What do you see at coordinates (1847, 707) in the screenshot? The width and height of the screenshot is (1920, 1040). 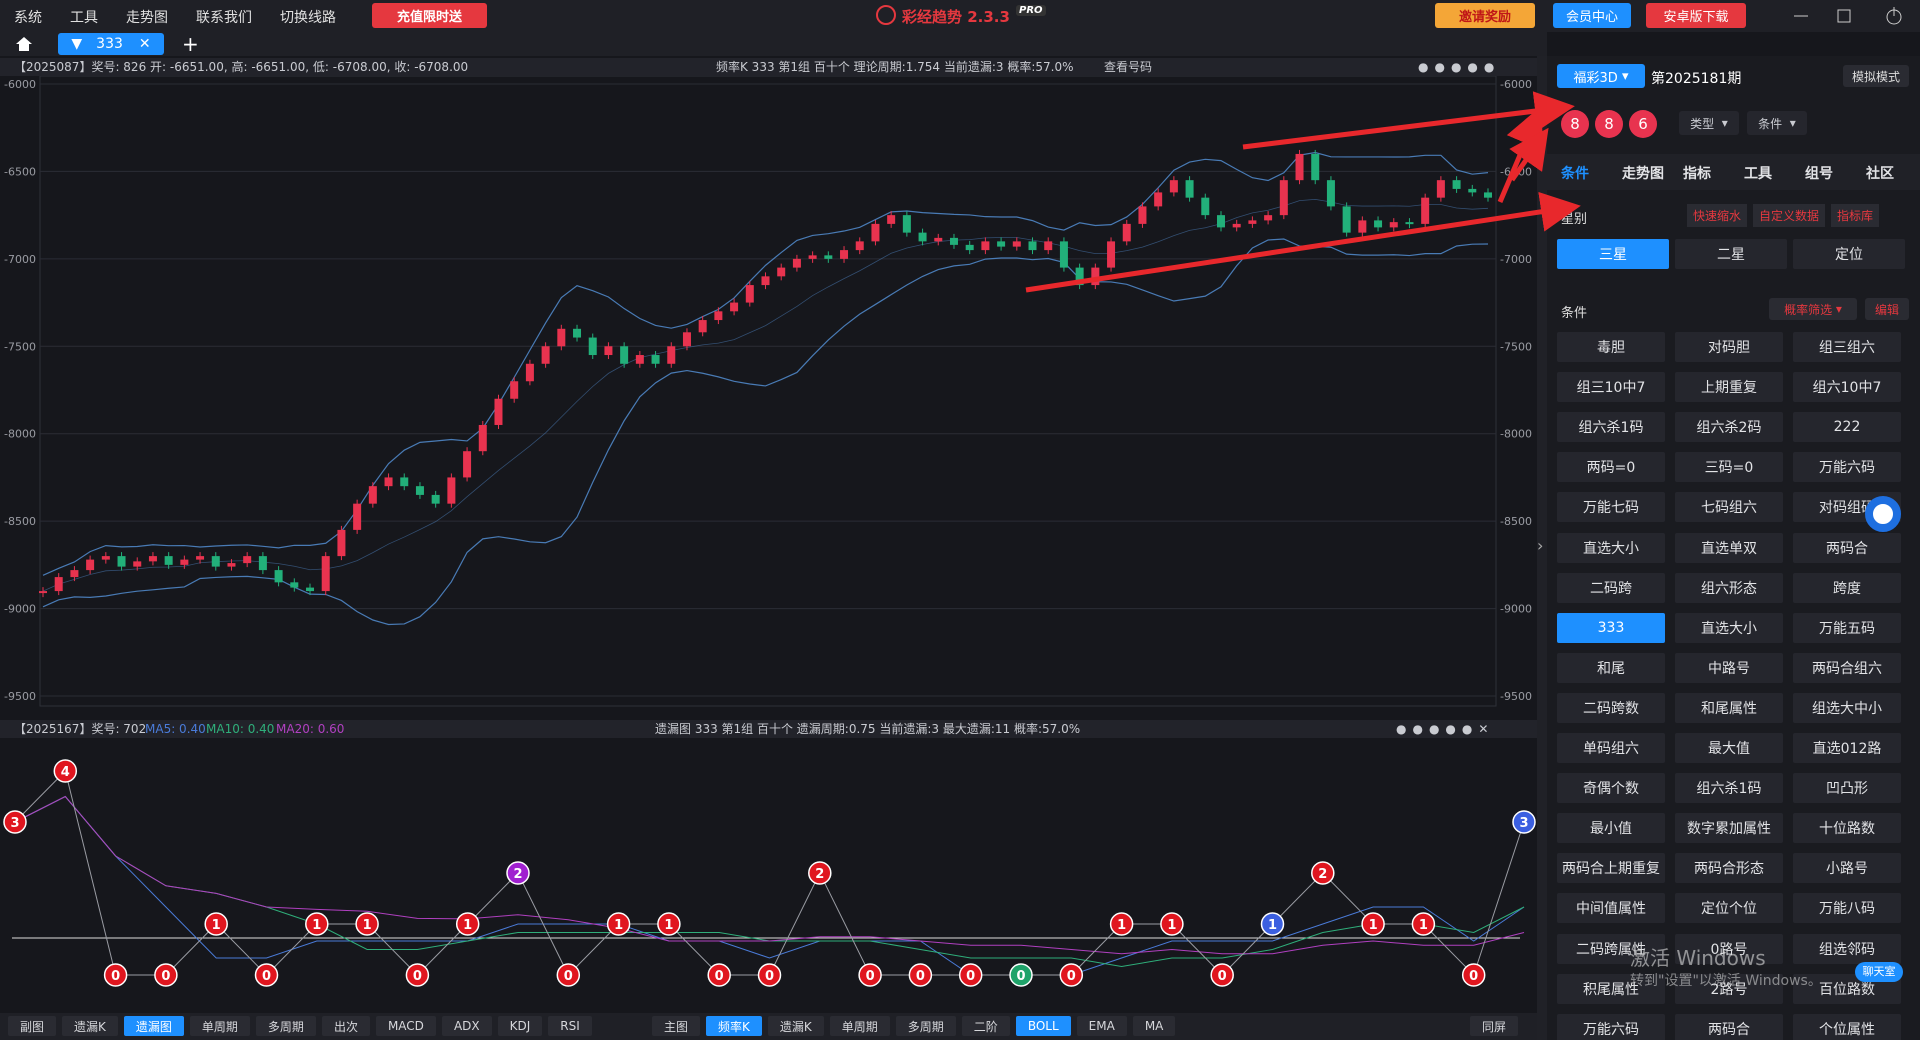 I see `condition-button: 组选大中小` at bounding box center [1847, 707].